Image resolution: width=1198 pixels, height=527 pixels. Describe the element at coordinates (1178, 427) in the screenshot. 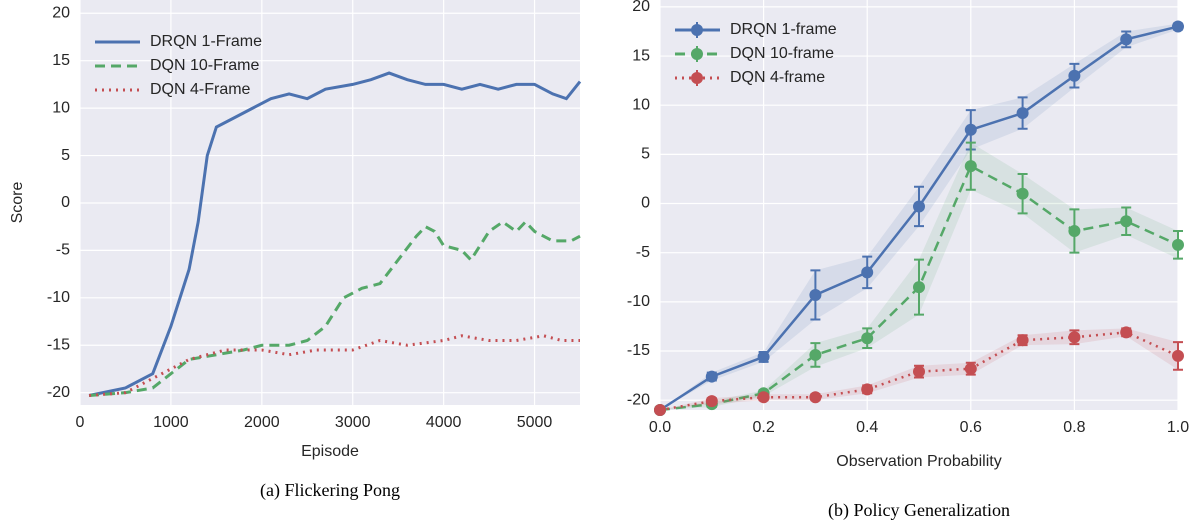

I see `x-tick-label: 1.0` at that location.